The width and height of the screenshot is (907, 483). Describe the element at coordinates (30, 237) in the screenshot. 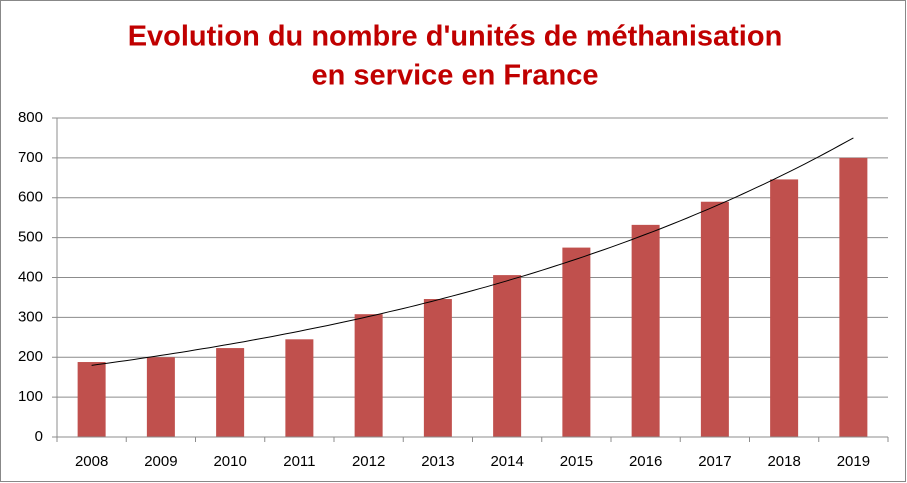

I see `y-tick-label: 500` at that location.